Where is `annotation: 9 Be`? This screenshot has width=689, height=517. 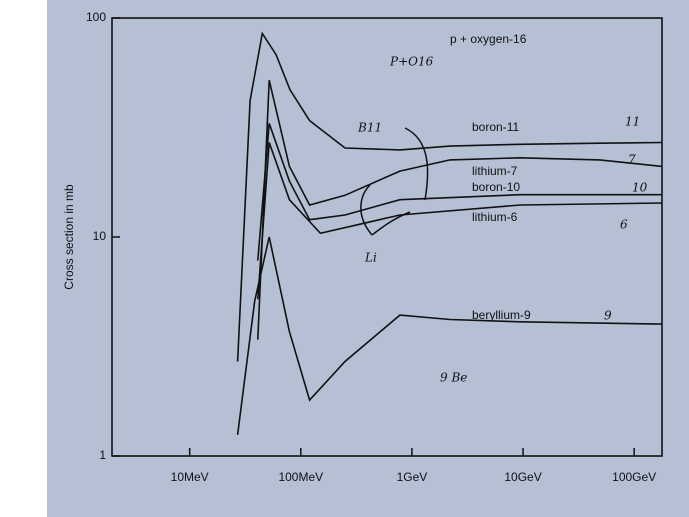
annotation: 9 Be is located at coordinates (453, 378).